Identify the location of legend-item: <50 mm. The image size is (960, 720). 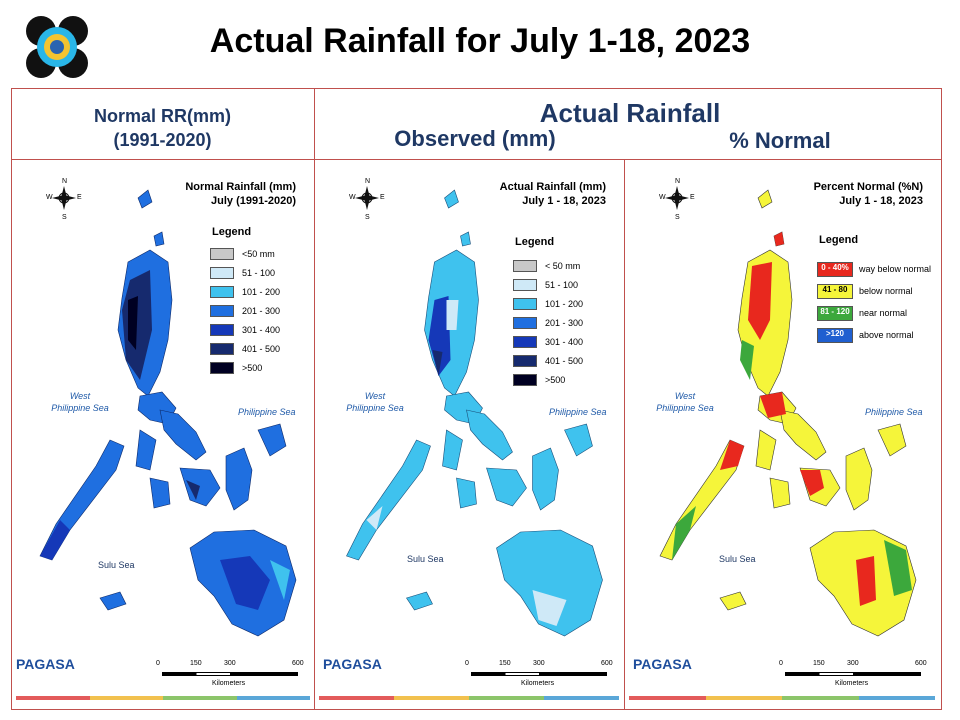
(245, 253).